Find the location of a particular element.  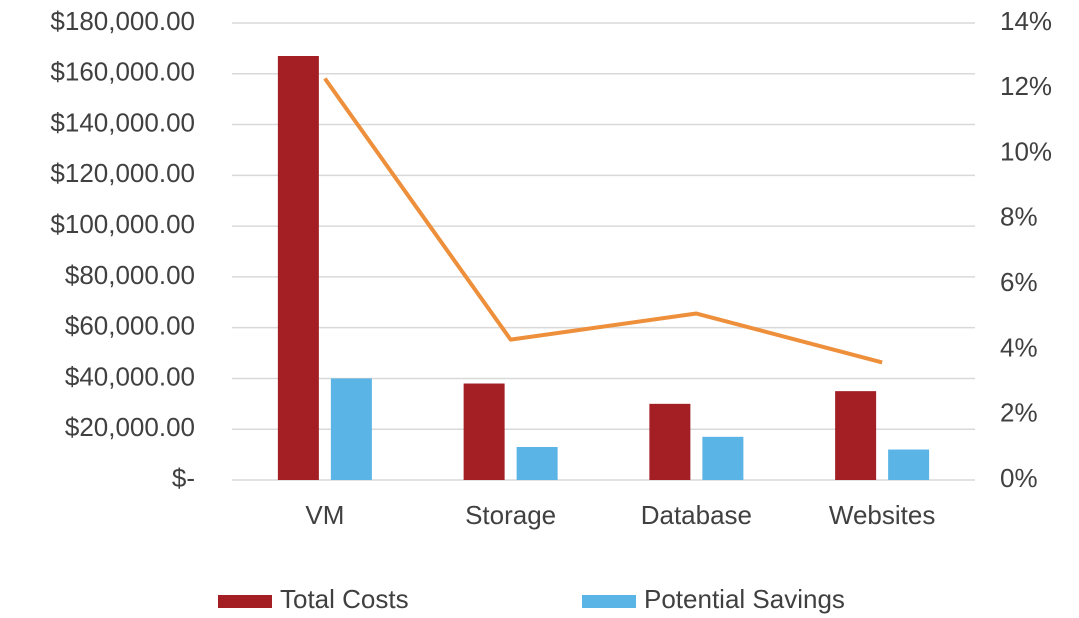

y2-tick-label: 10% is located at coordinates (1026, 151).